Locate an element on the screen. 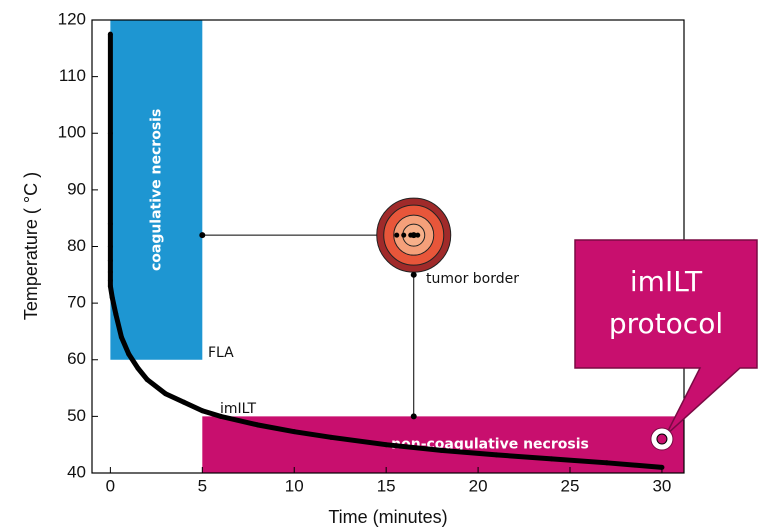  target-dot is located at coordinates (662, 439).